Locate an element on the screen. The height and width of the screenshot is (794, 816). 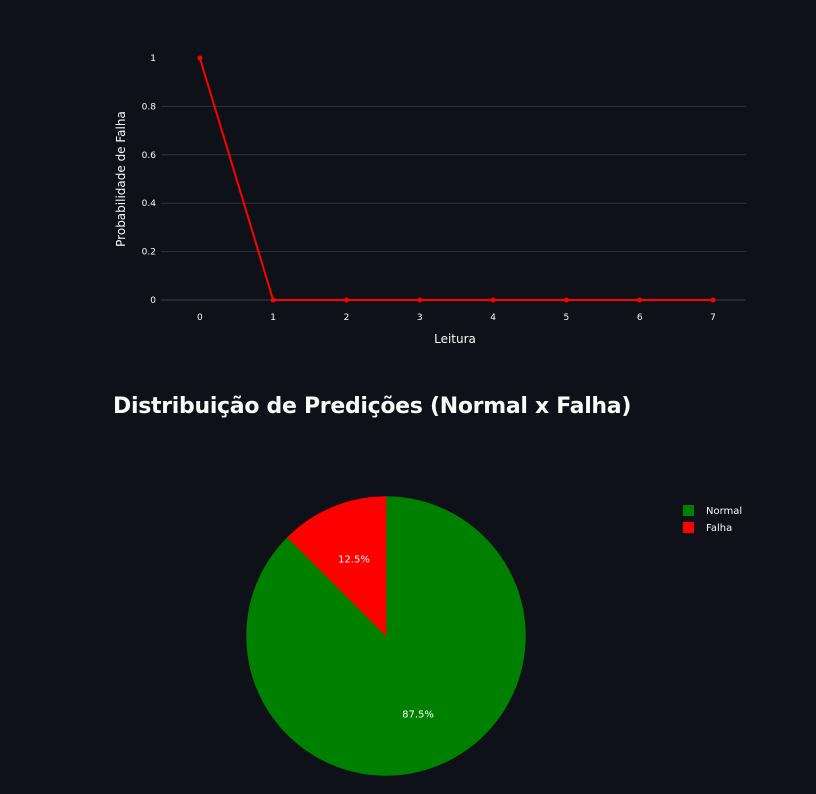
y-tick-label: 1 is located at coordinates (153, 59).